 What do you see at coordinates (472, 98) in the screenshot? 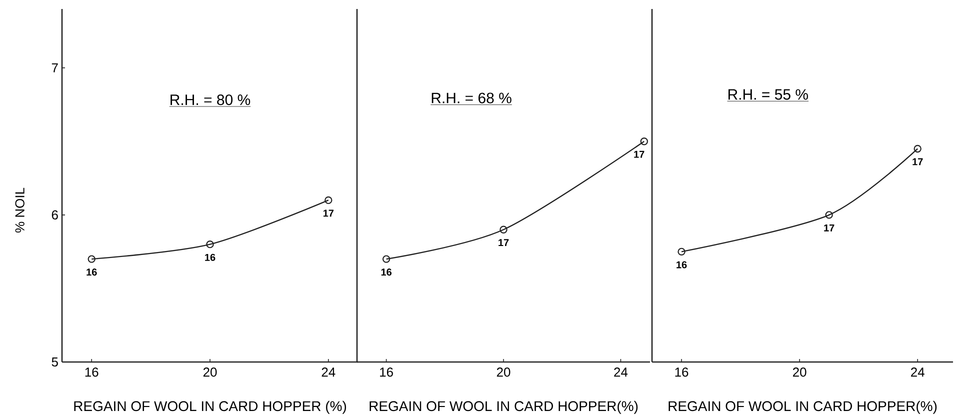
I see `annotation: R.H. = 68 %` at bounding box center [472, 98].